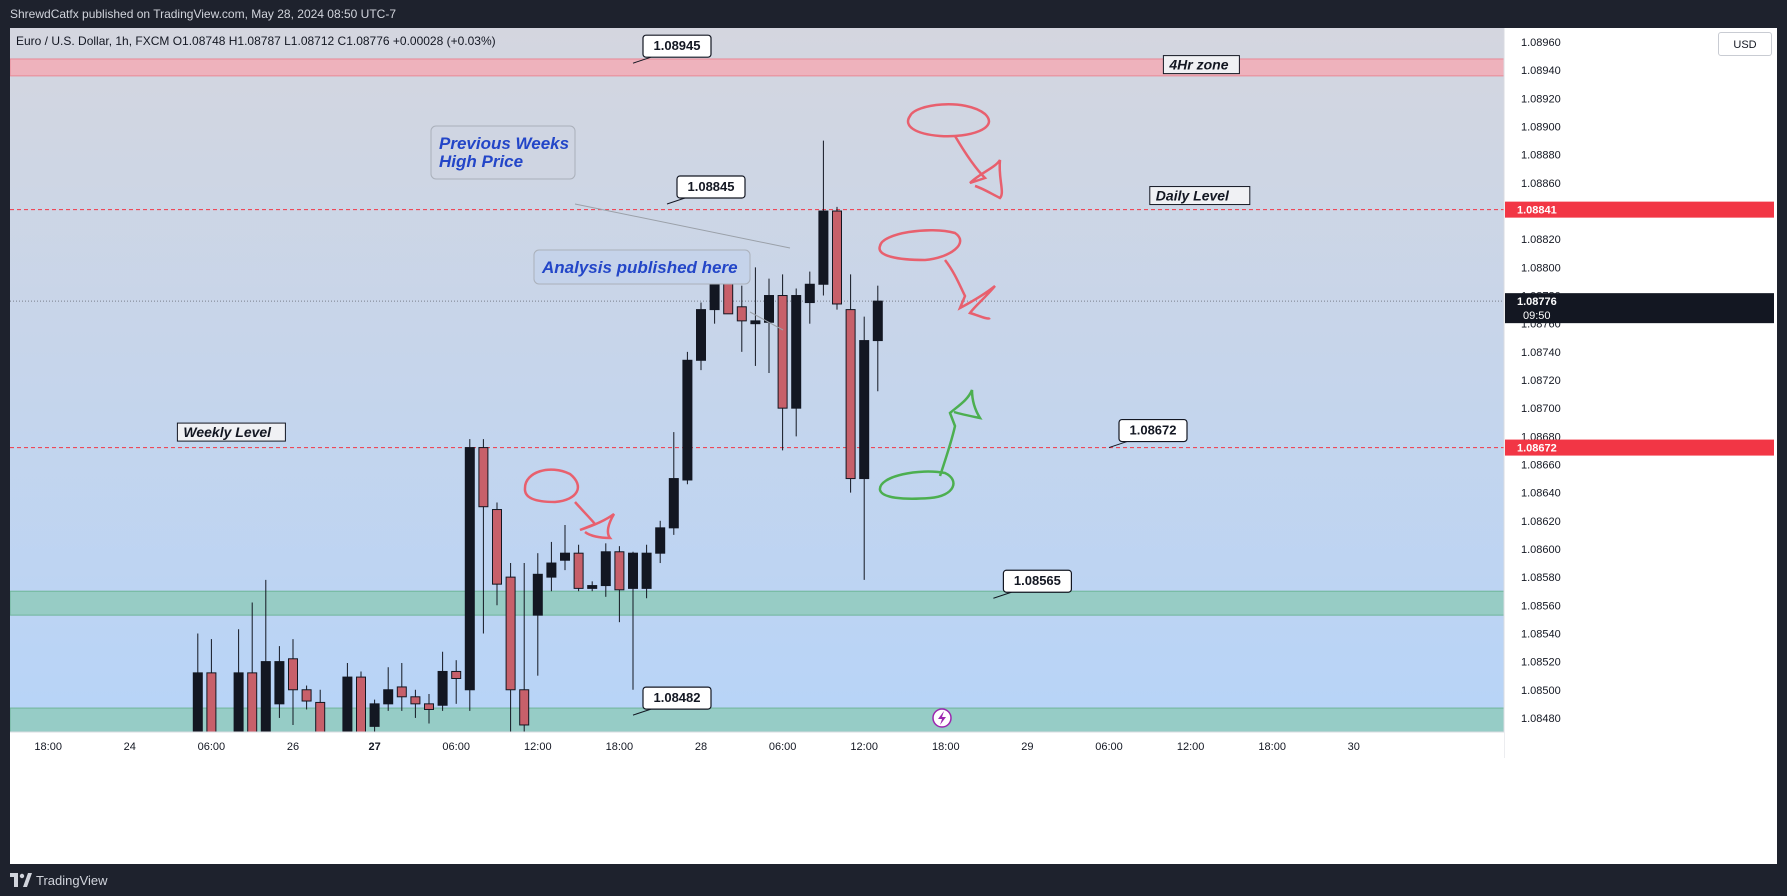  What do you see at coordinates (1541, 606) in the screenshot?
I see `y-tick-4: 1.08560` at bounding box center [1541, 606].